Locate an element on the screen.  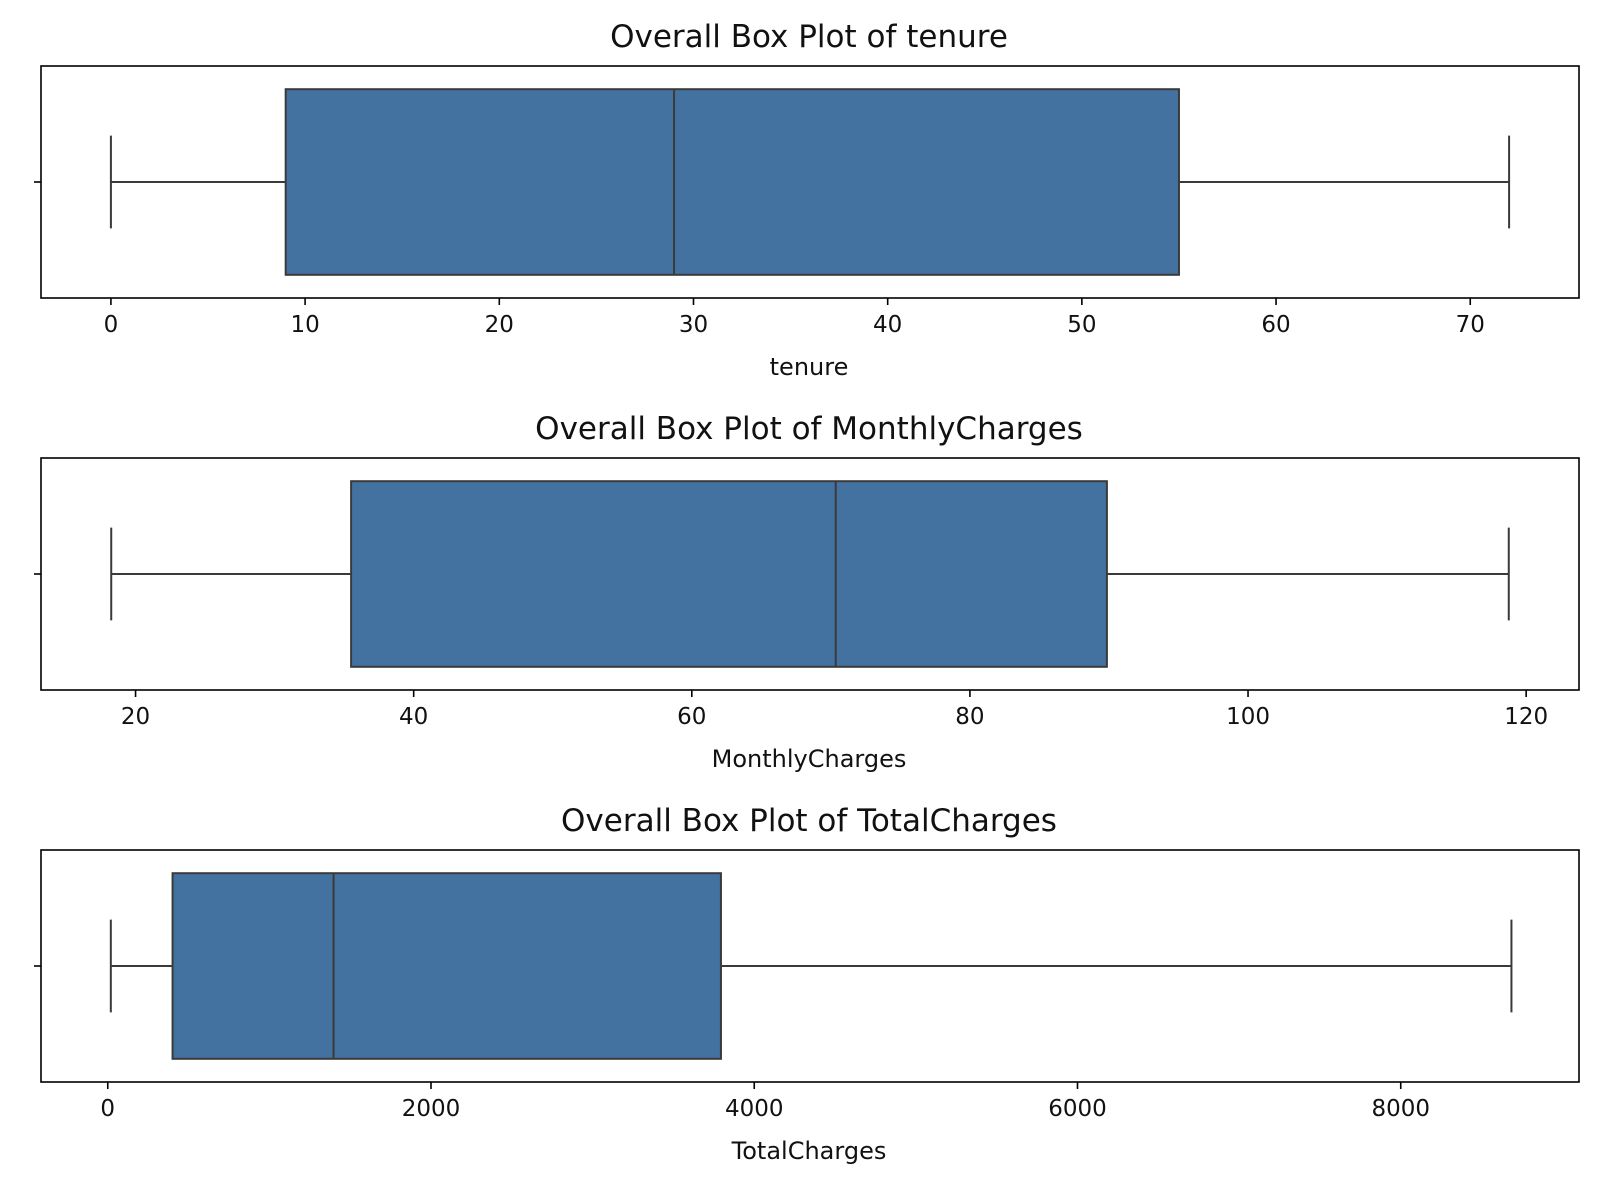
x-tick-label: 4000 is located at coordinates (754, 1109).